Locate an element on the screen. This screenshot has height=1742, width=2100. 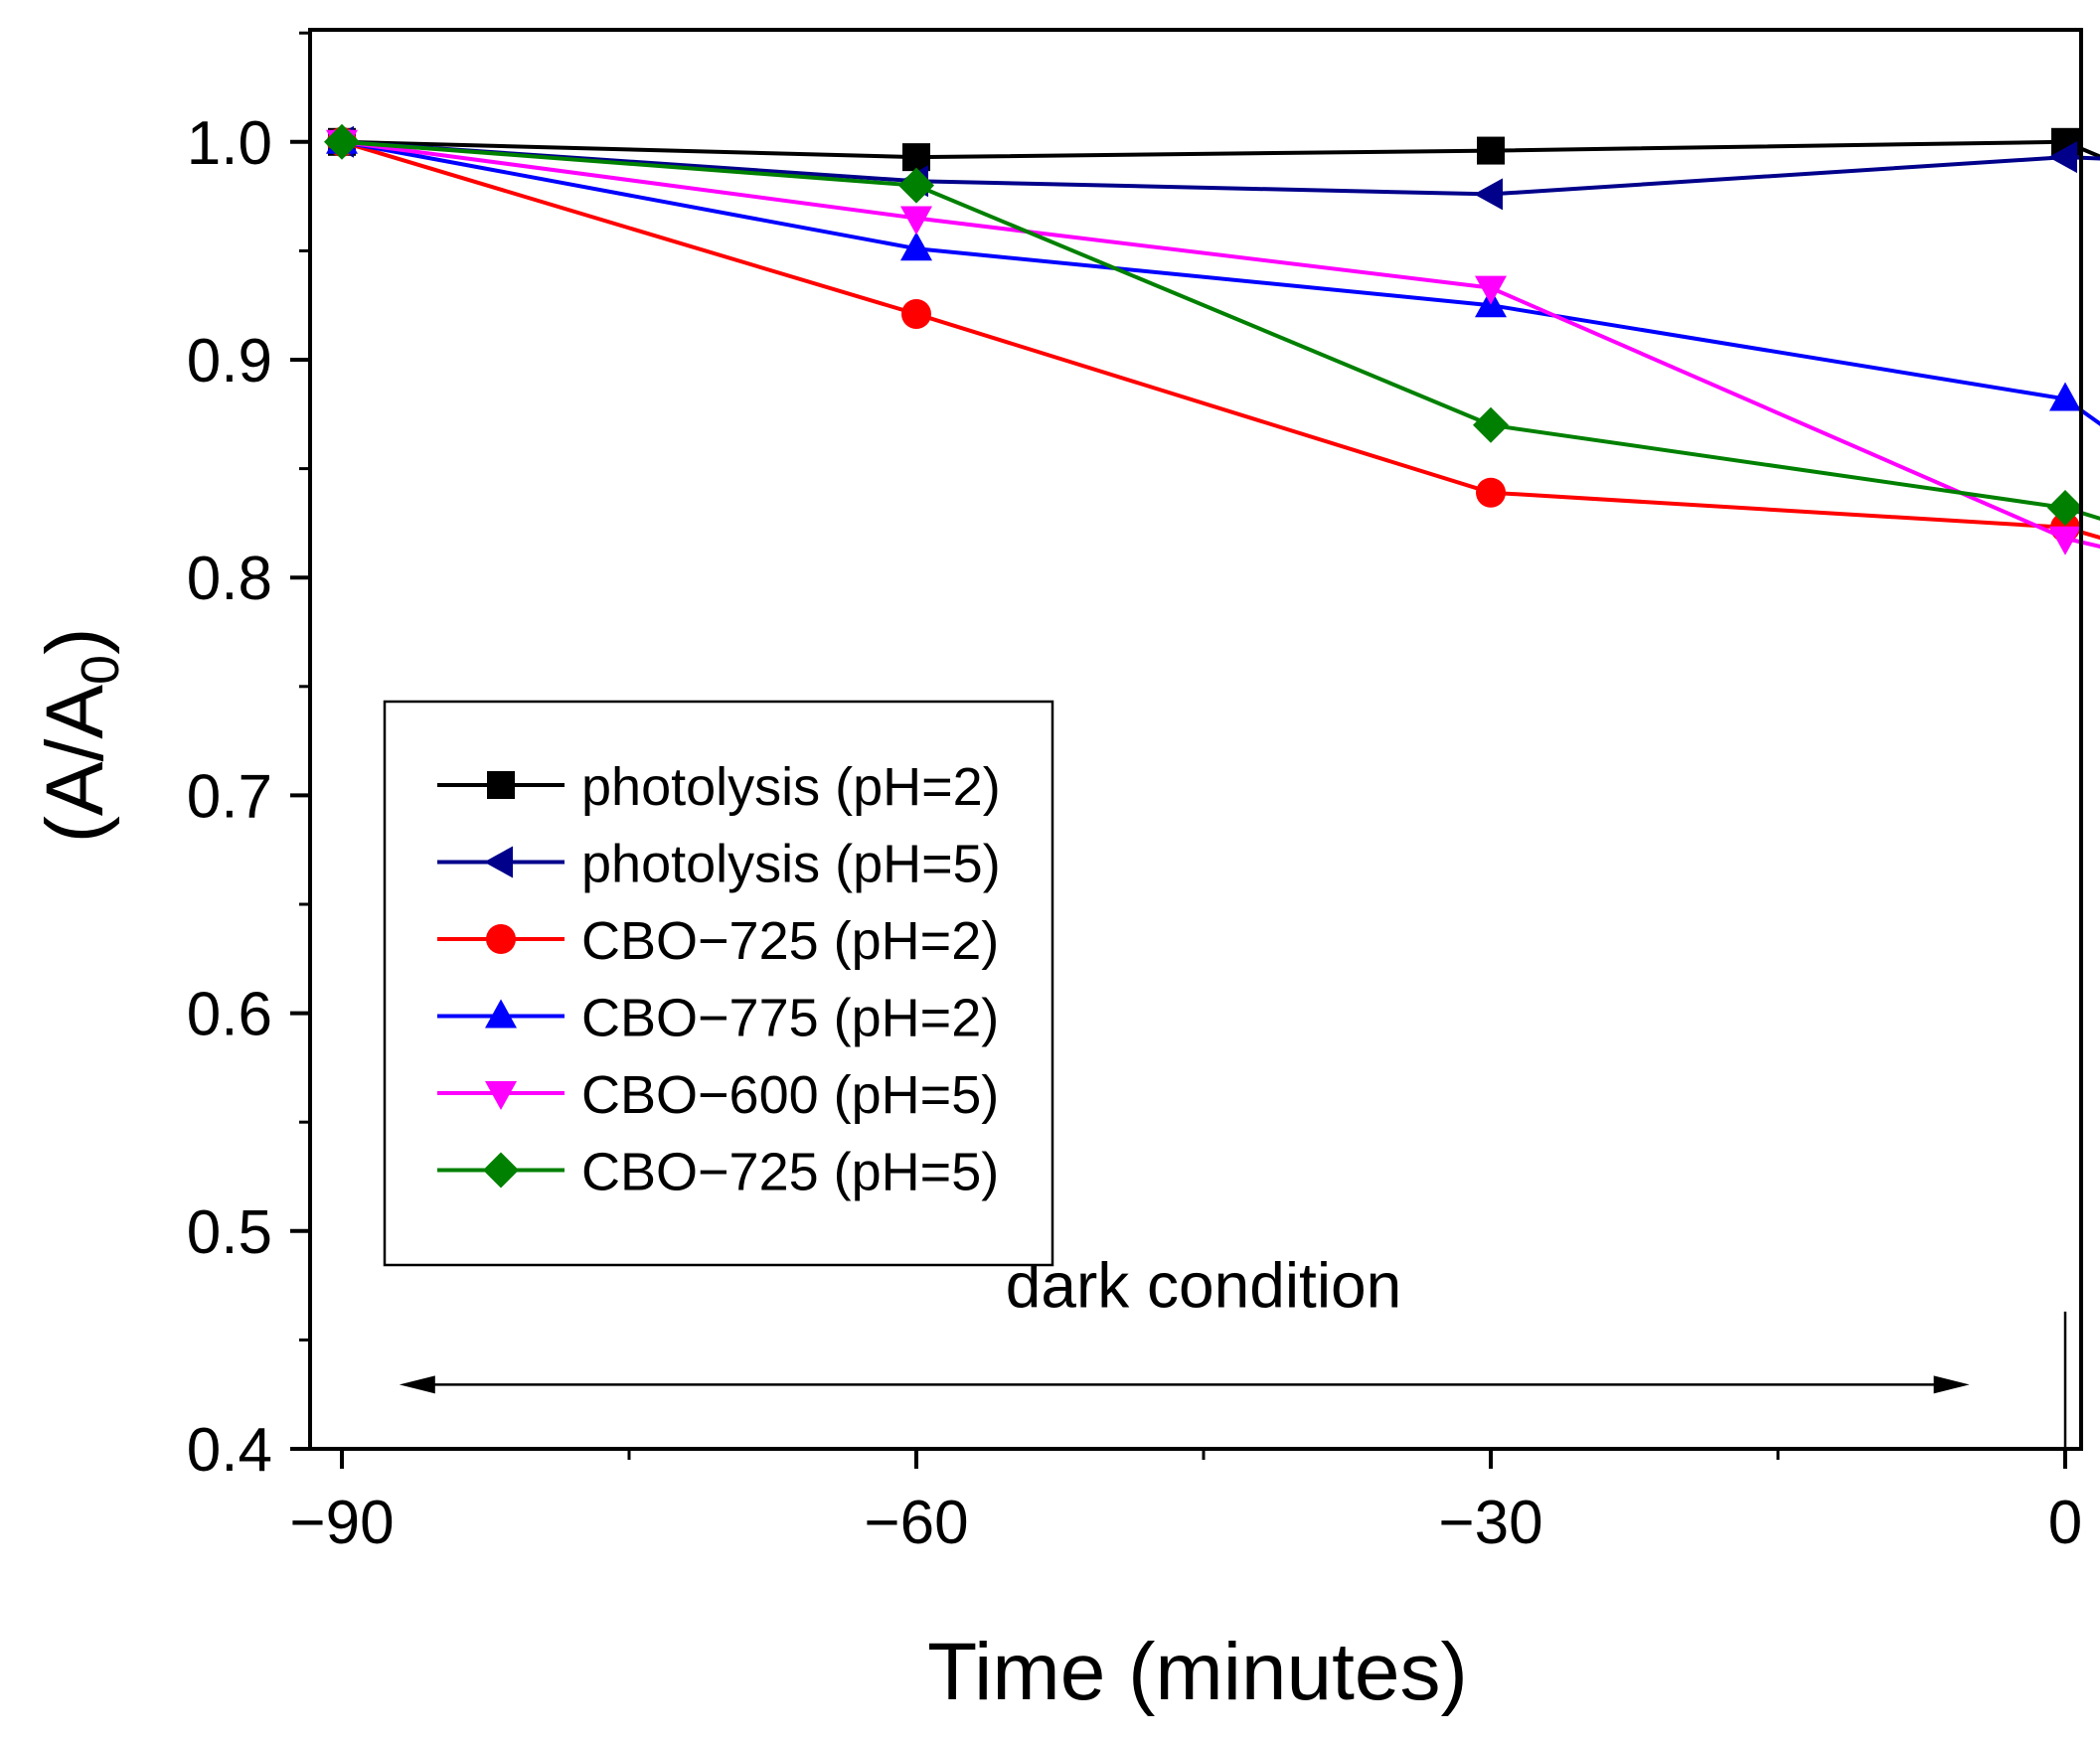
legend-label: CBO−725 (pH=5) is located at coordinates (790, 1172).